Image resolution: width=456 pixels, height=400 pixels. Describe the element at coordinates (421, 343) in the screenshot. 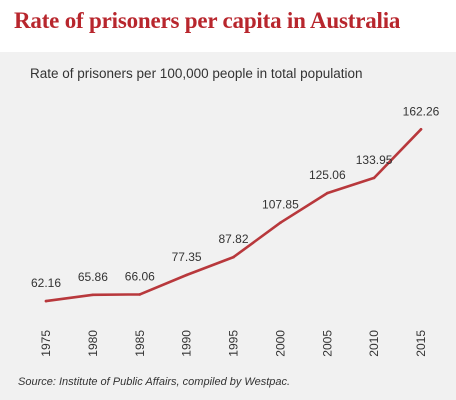

I see `x-tick-label: 2015` at that location.